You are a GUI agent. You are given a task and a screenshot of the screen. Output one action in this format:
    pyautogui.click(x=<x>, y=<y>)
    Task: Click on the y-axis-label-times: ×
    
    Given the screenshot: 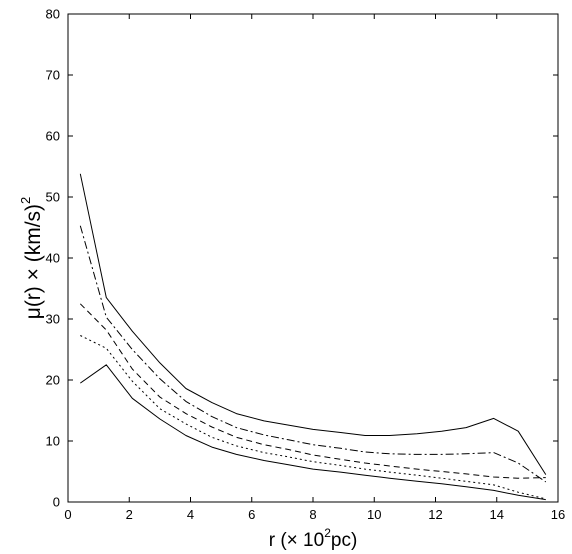 What is the action you would take?
    pyautogui.click(x=33, y=274)
    